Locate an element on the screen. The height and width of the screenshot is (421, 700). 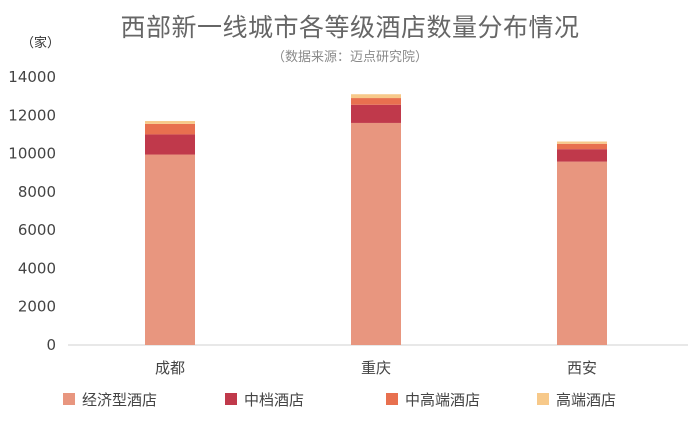
x-tick-label: 成都 is located at coordinates (170, 368).